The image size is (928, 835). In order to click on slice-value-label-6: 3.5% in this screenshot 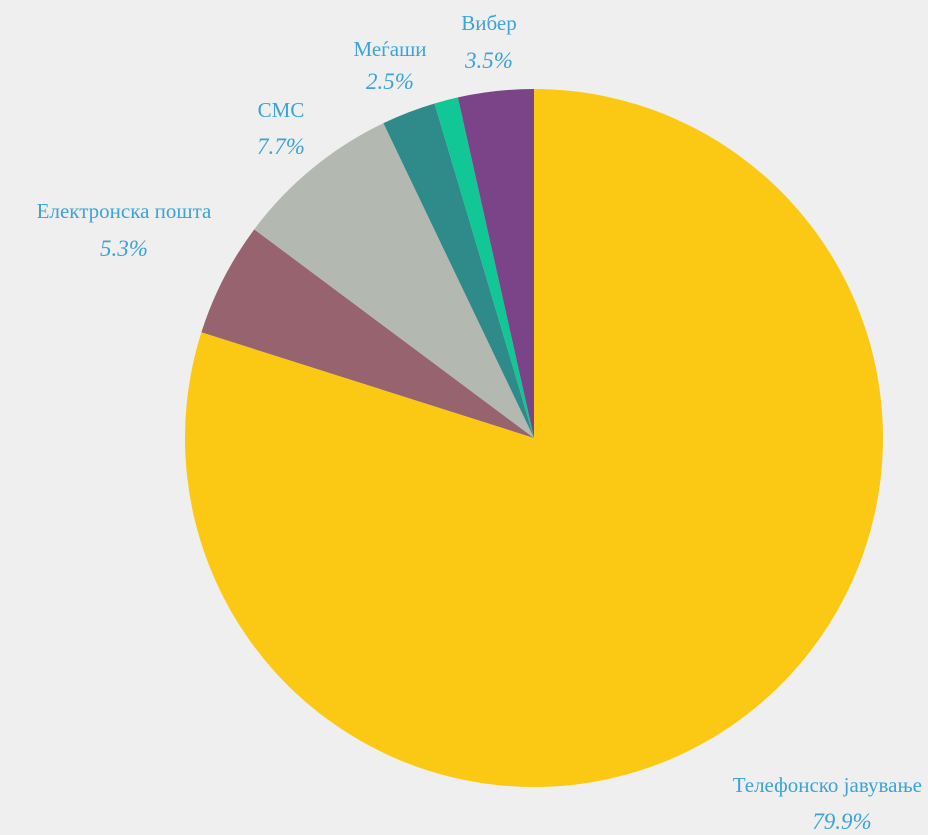, I will do `click(488, 60)`.